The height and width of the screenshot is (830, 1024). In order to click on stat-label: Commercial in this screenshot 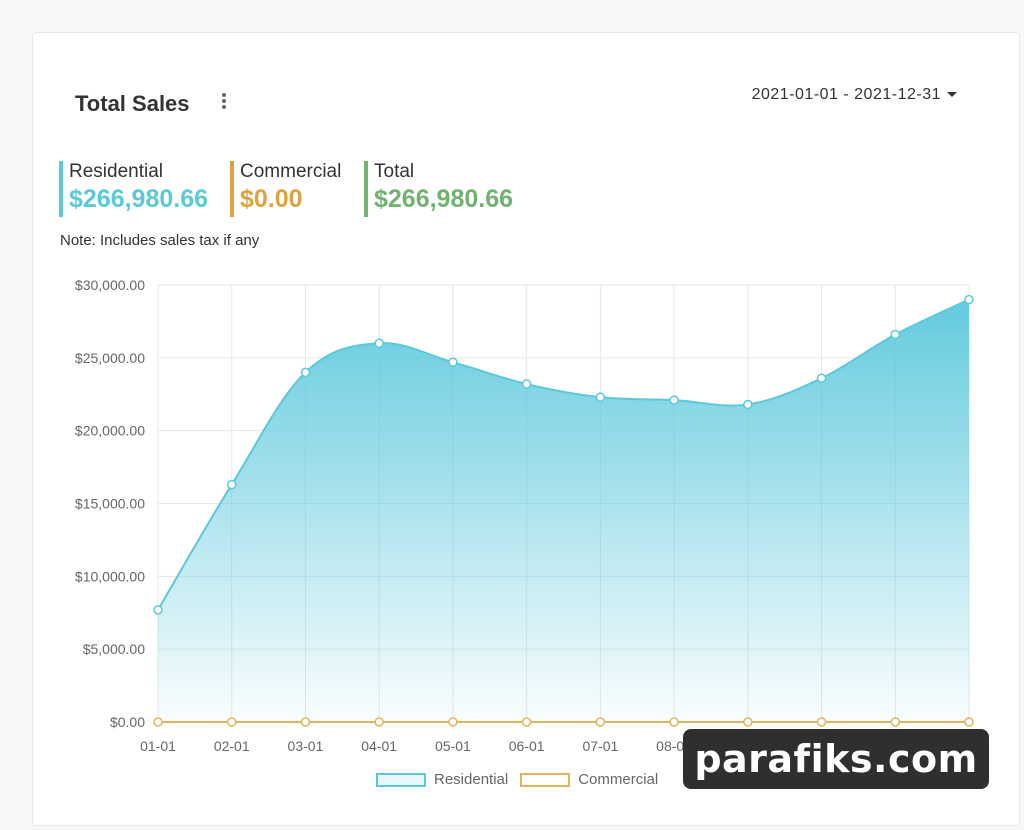, I will do `click(291, 171)`.